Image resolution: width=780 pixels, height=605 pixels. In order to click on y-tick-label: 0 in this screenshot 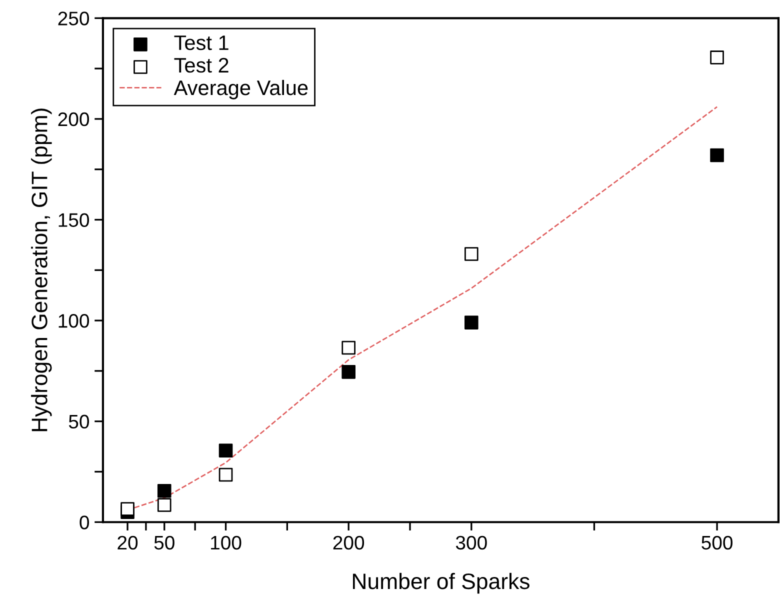, I will do `click(85, 523)`.